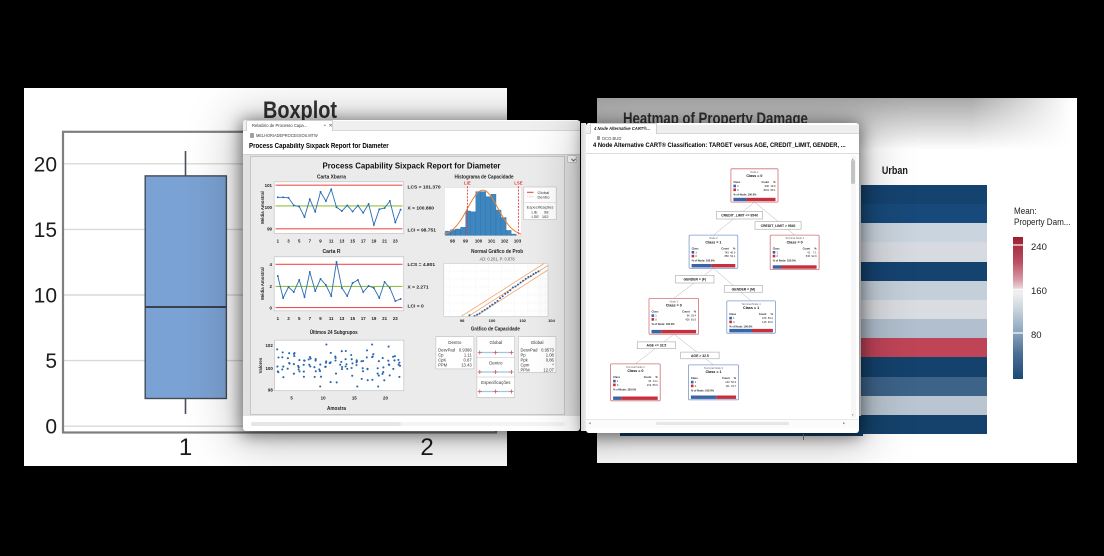 The height and width of the screenshot is (556, 1104). Describe the element at coordinates (656, 385) in the screenshot. I see `svg-text: 85.9` at that location.